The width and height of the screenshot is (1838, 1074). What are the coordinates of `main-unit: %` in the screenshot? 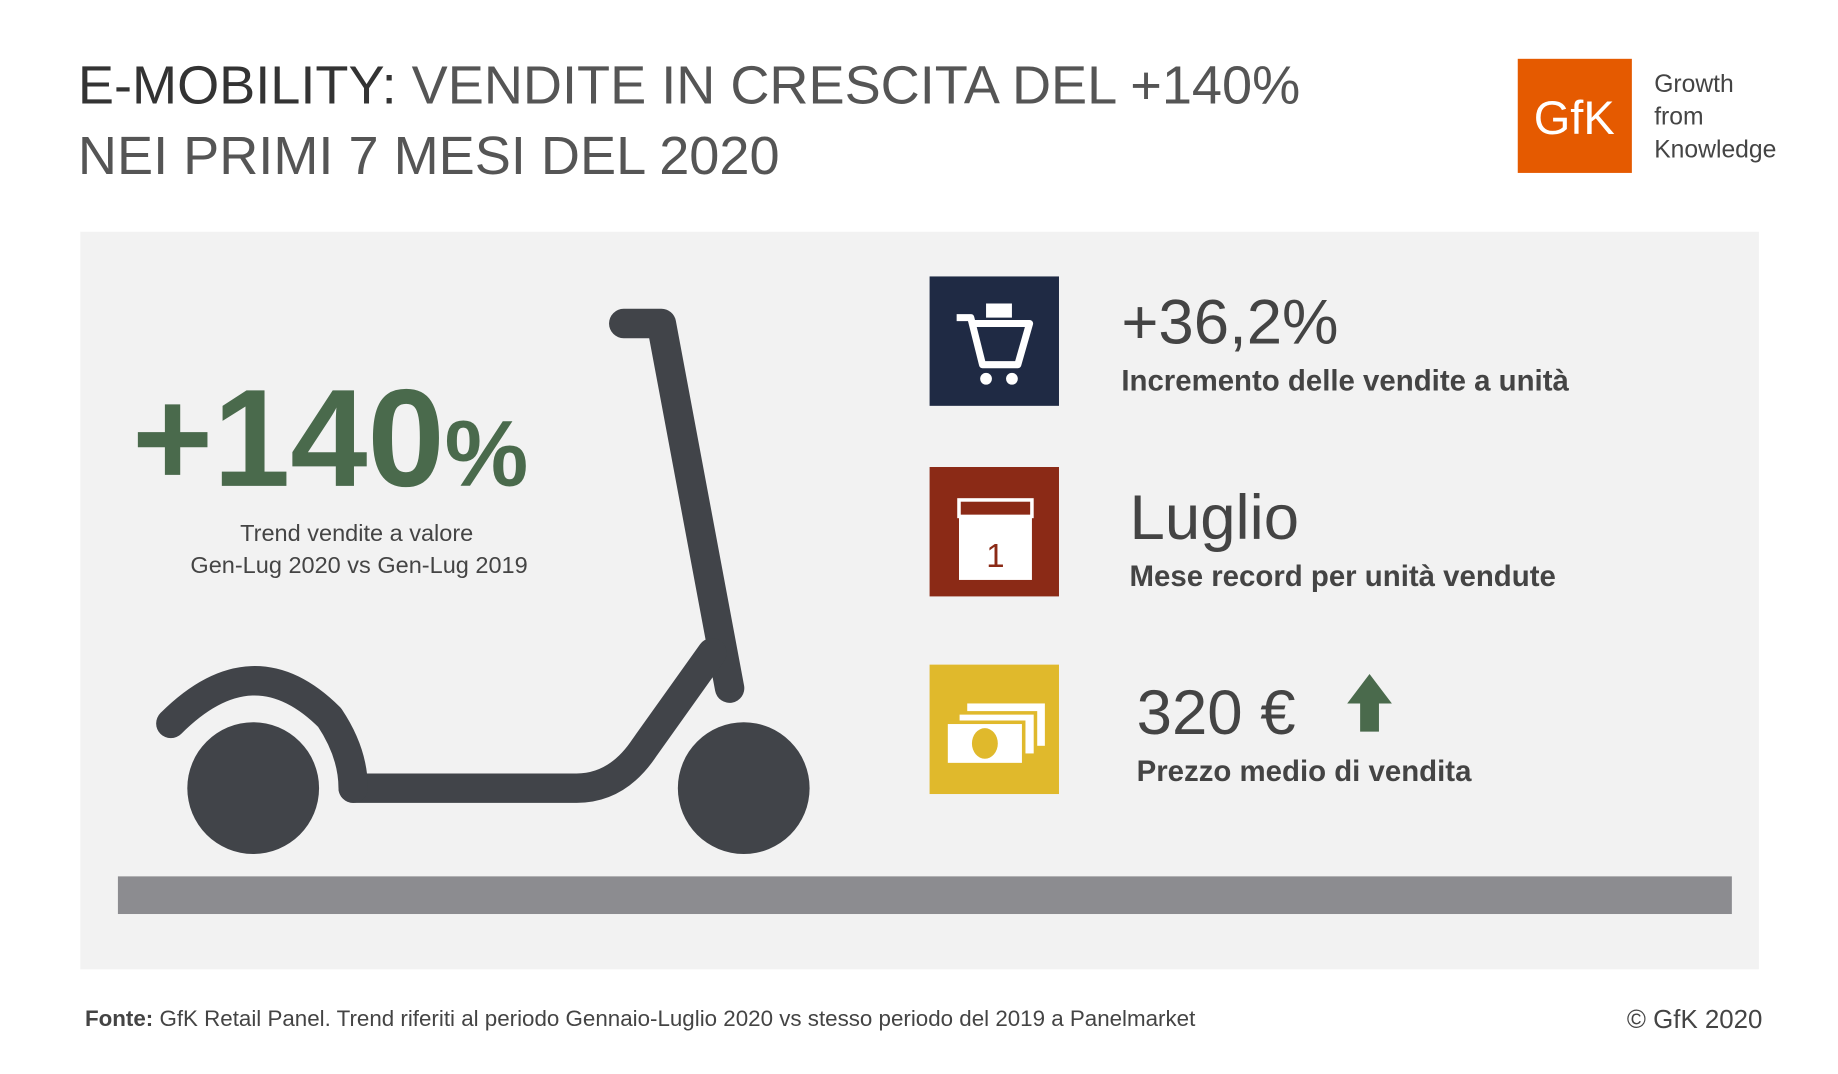 It's located at (487, 453).